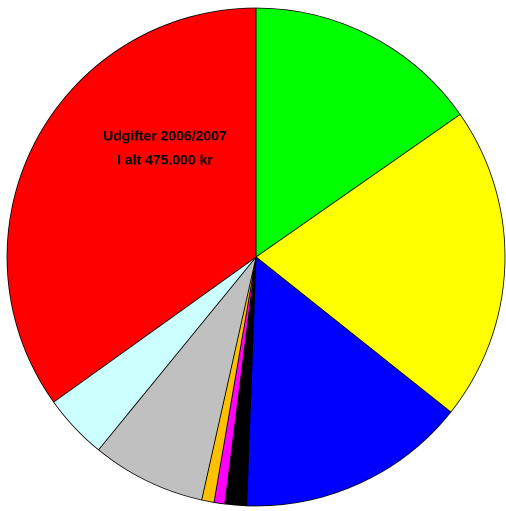 The width and height of the screenshot is (506, 511). Describe the element at coordinates (165, 160) in the screenshot. I see `chart-subtitle: I alt 475.000 kr` at that location.